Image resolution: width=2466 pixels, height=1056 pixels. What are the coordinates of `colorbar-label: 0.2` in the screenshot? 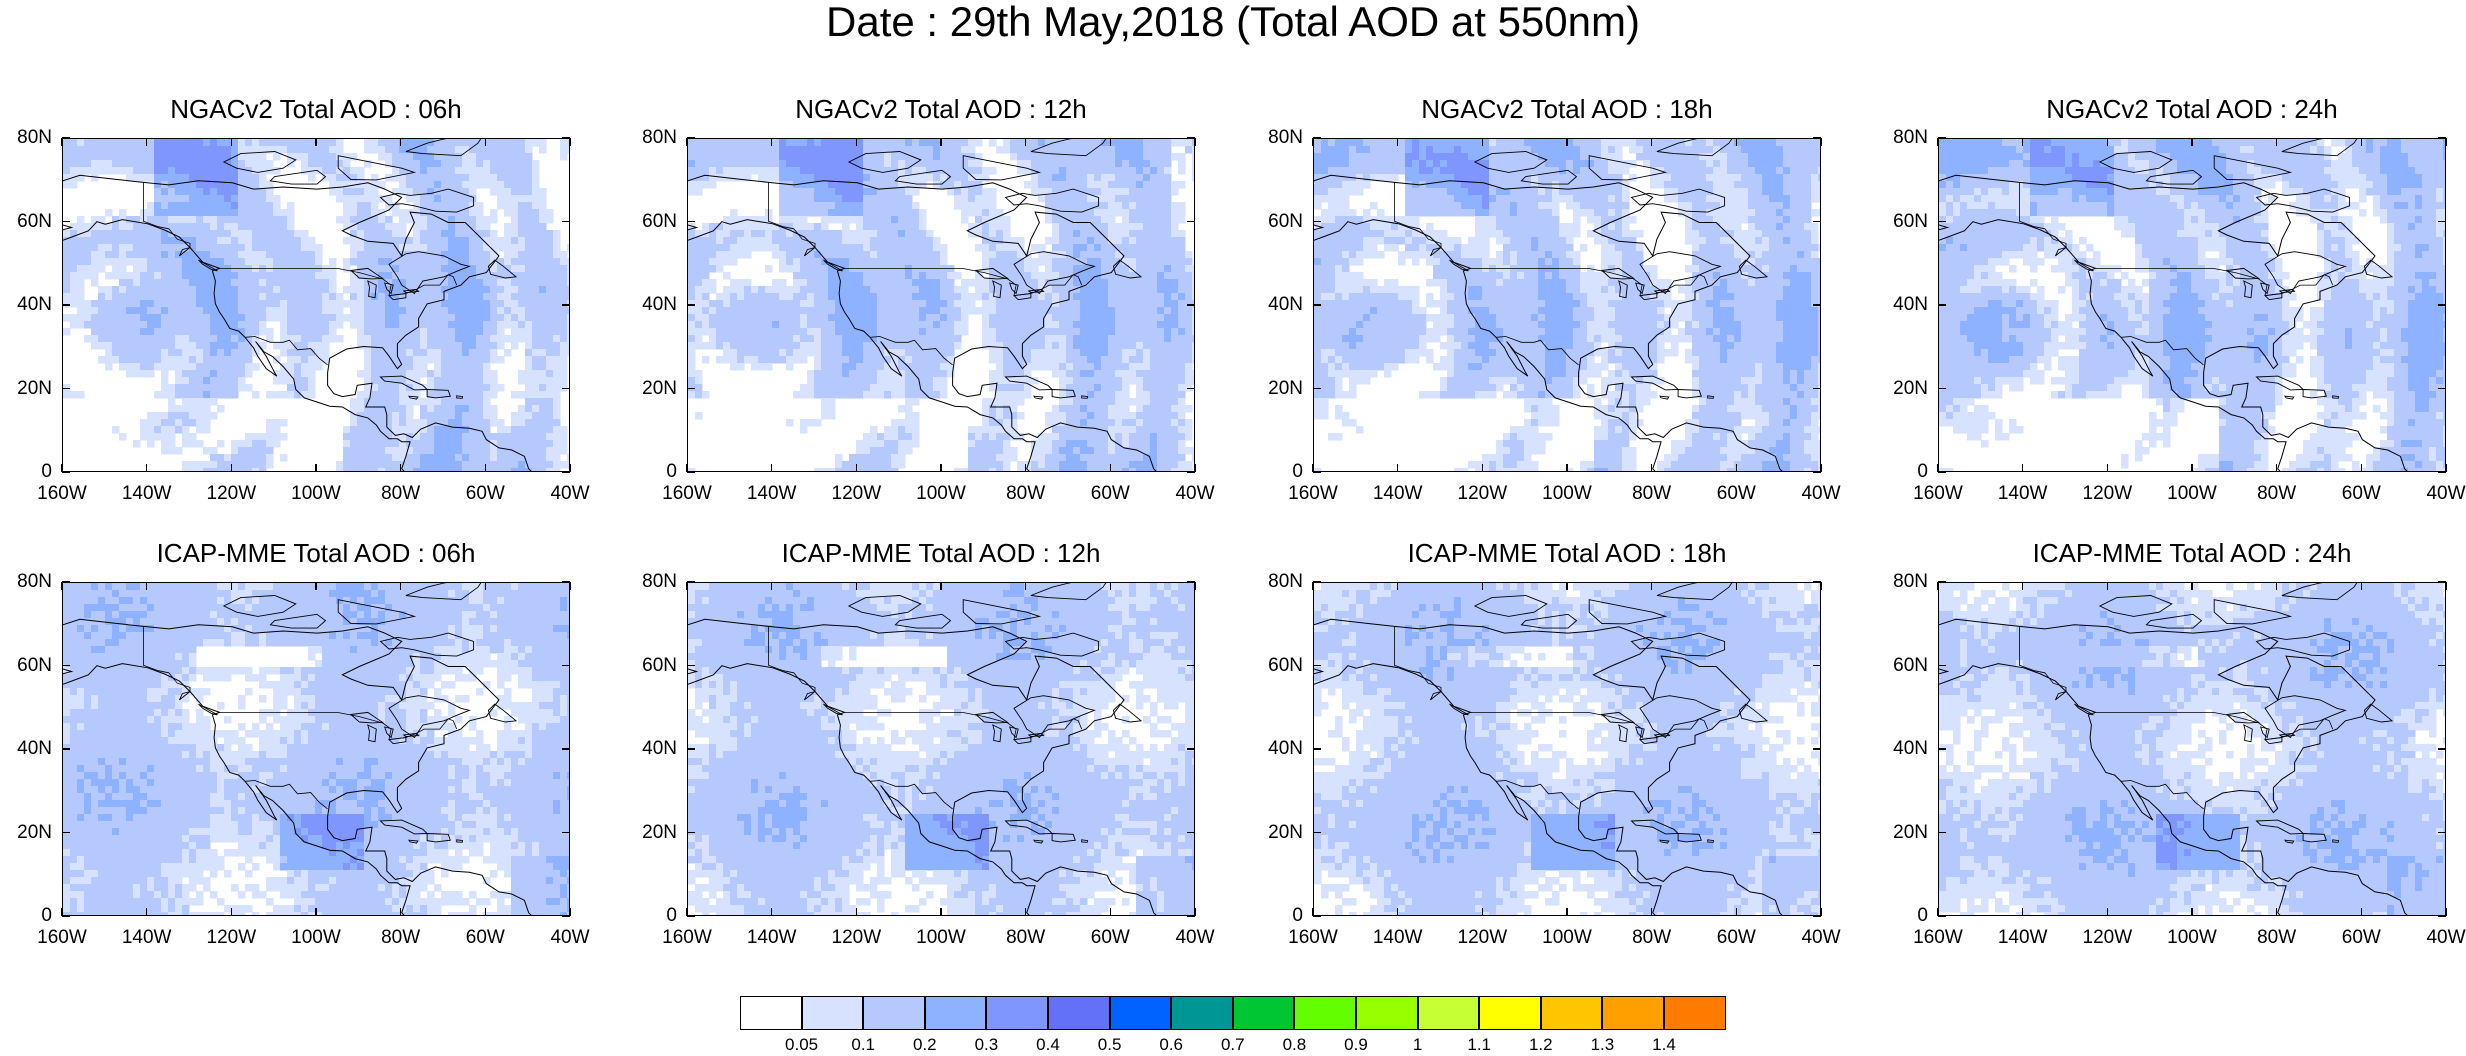 It's located at (925, 1045).